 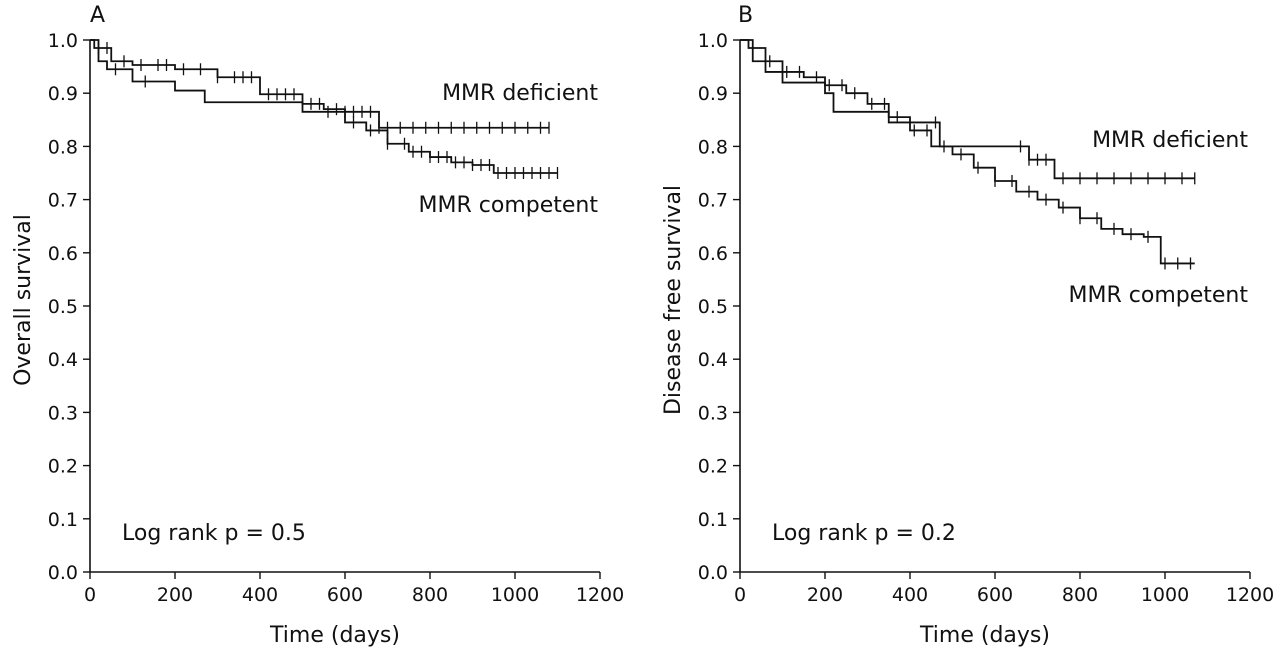 What do you see at coordinates (745, 15) in the screenshot?
I see `panel-label: B` at bounding box center [745, 15].